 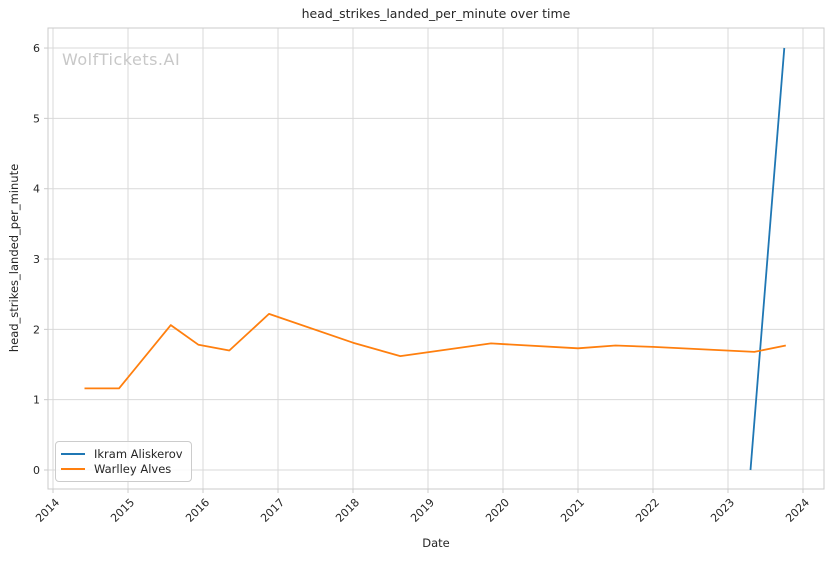 I want to click on x-axis-label: Date, so click(x=436, y=543).